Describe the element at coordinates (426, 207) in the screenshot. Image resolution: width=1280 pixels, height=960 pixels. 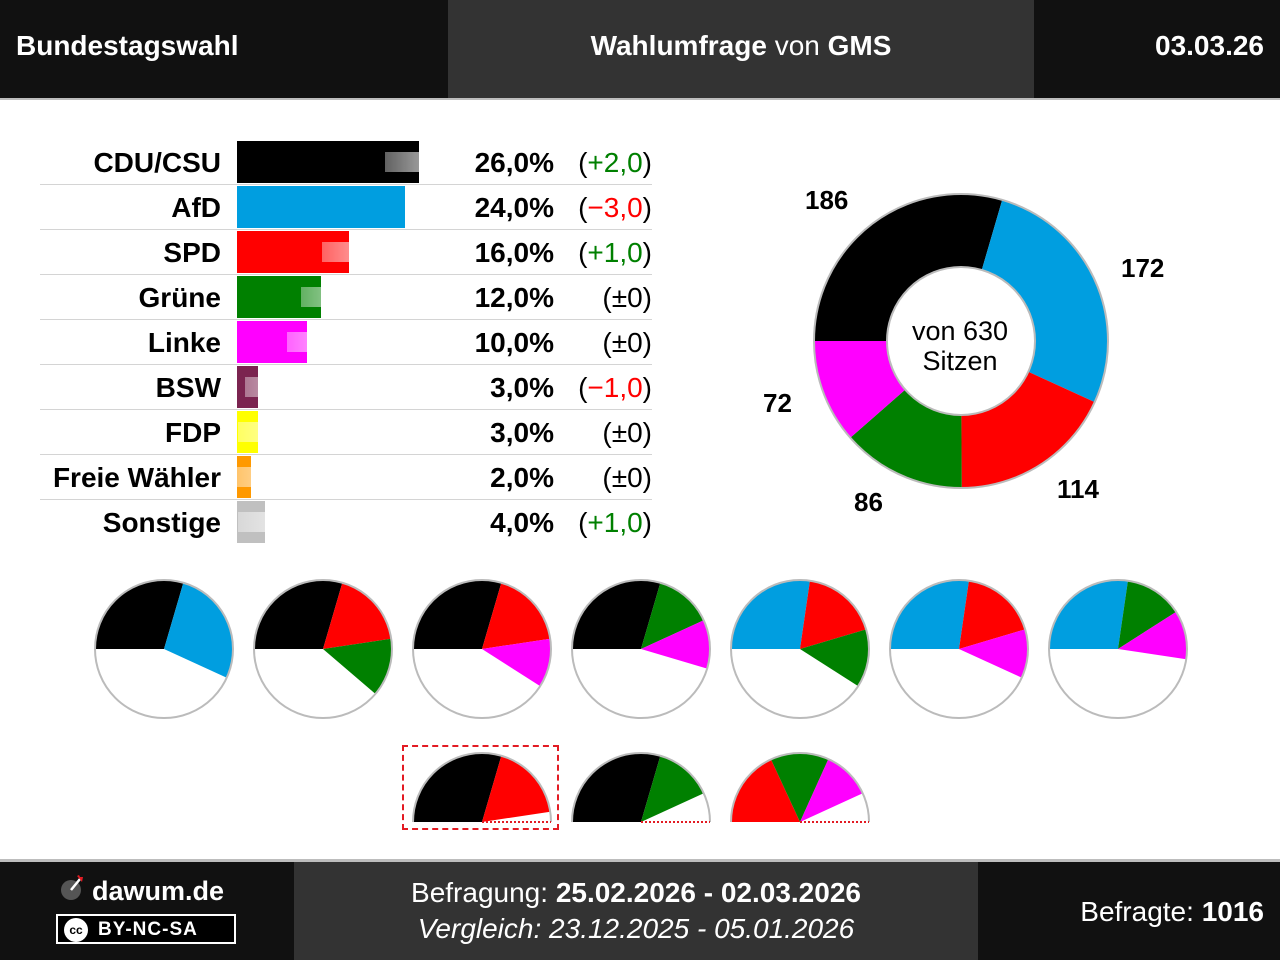
I see `prev-marker-afd` at that location.